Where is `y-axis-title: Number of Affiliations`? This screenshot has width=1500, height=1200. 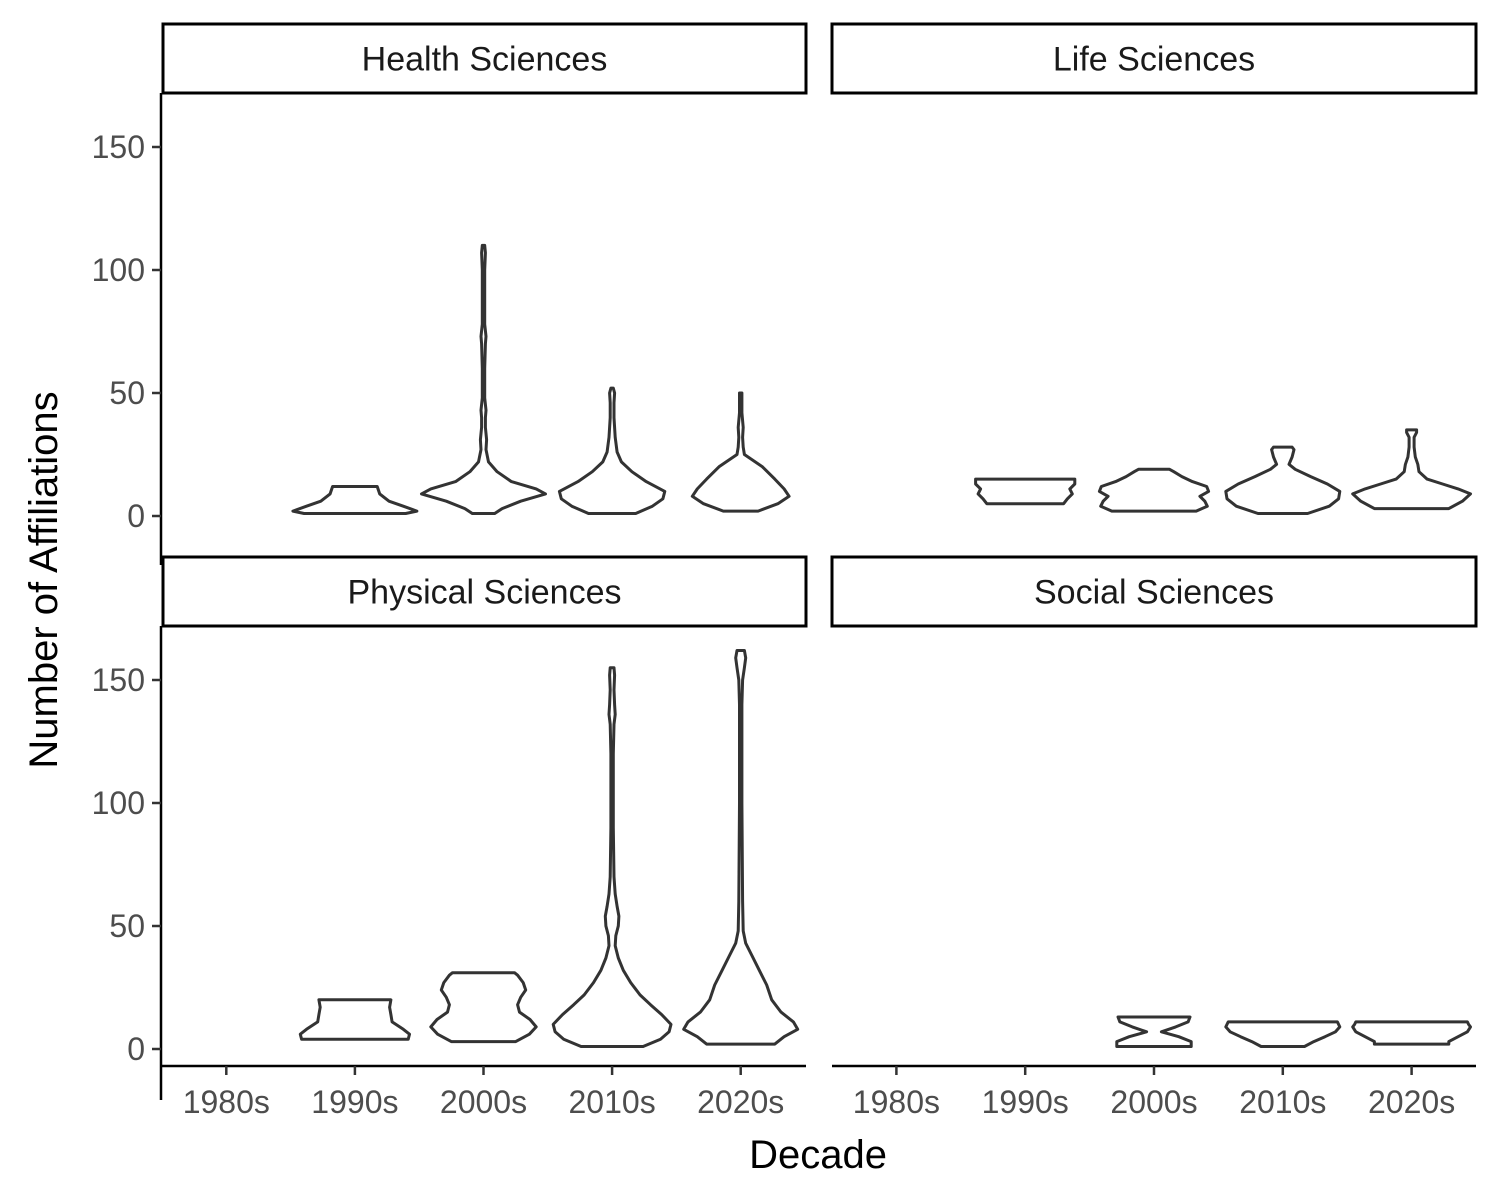 y-axis-title: Number of Affiliations is located at coordinates (44, 579).